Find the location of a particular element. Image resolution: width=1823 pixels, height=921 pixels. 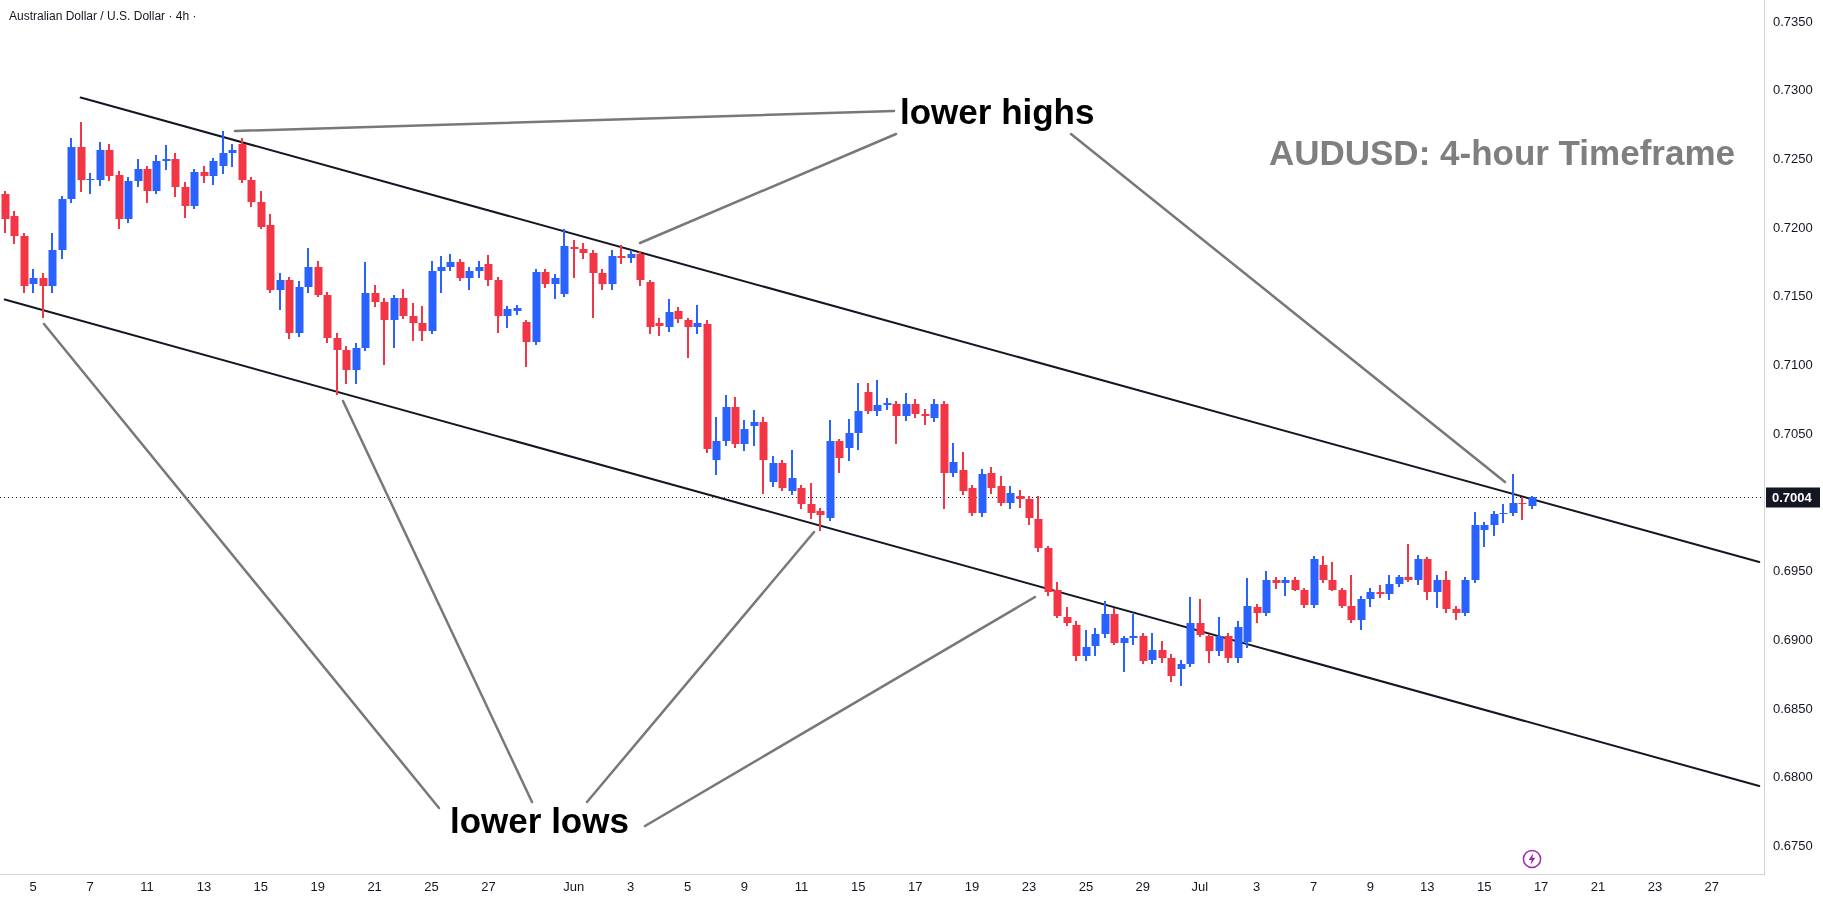

y-tick-label: 0.7300 is located at coordinates (1793, 90).